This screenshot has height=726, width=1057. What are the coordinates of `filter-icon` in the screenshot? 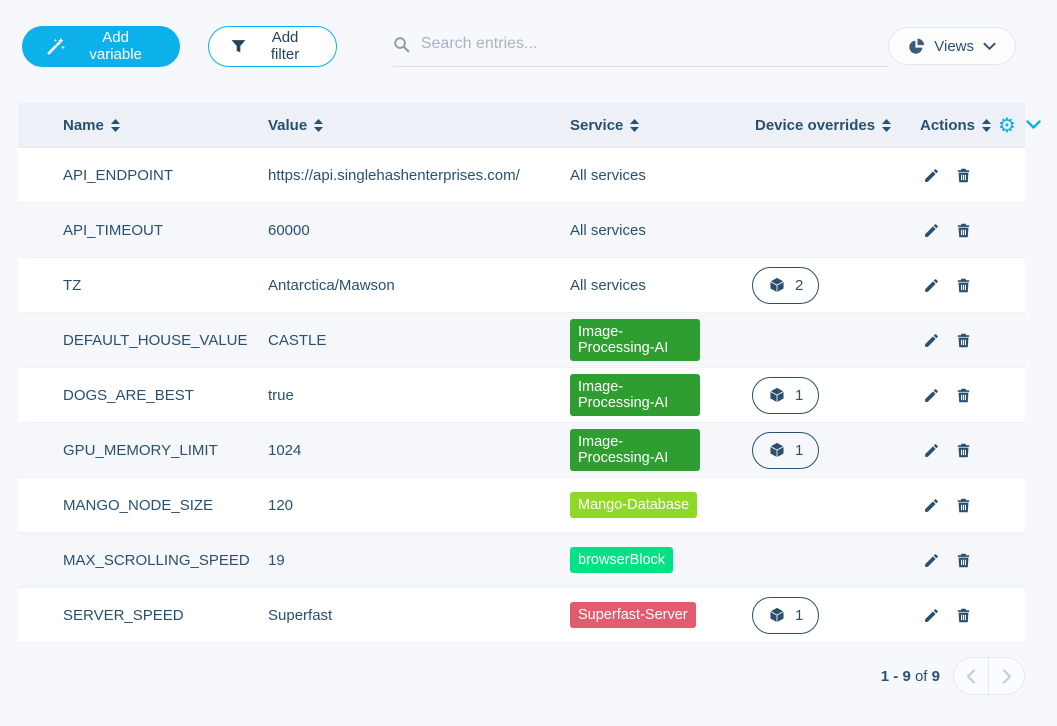 It's located at (238, 46).